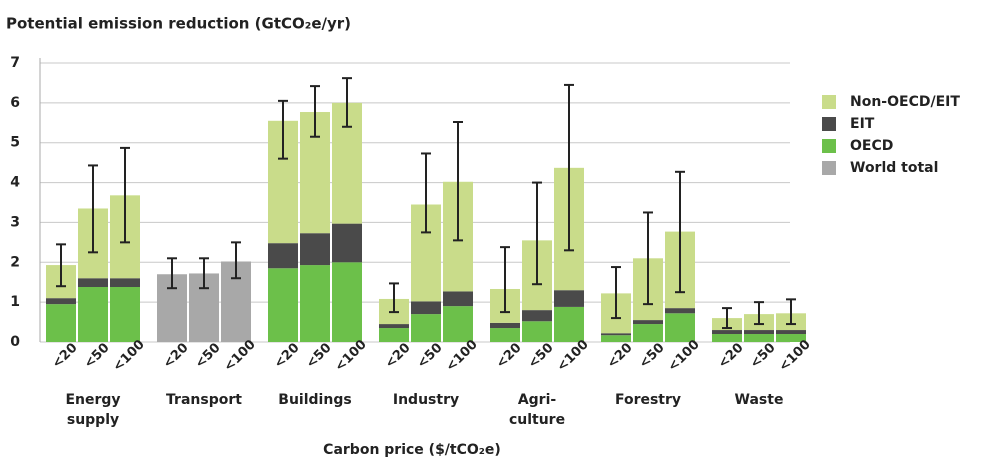 The height and width of the screenshot is (462, 989). I want to click on y-tick-label: 6, so click(15, 103).